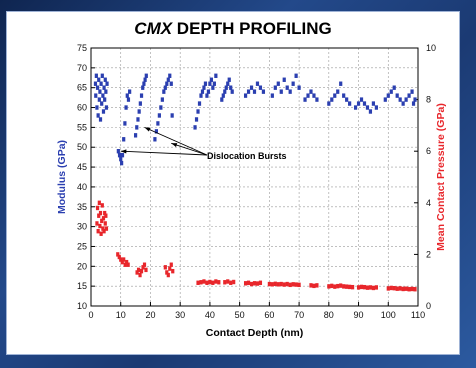 This screenshot has height=368, width=476. What do you see at coordinates (428, 100) in the screenshot?
I see `y2-tick-label: 8` at bounding box center [428, 100].